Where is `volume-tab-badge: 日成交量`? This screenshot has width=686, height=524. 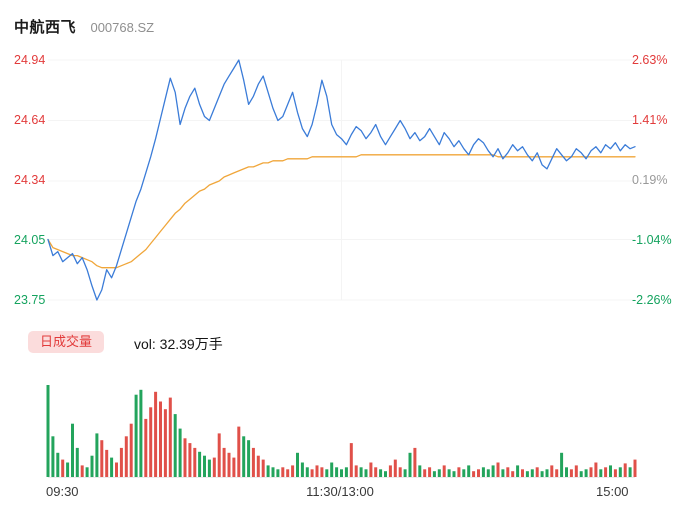
volume-tab-badge: 日成交量 is located at coordinates (66, 342).